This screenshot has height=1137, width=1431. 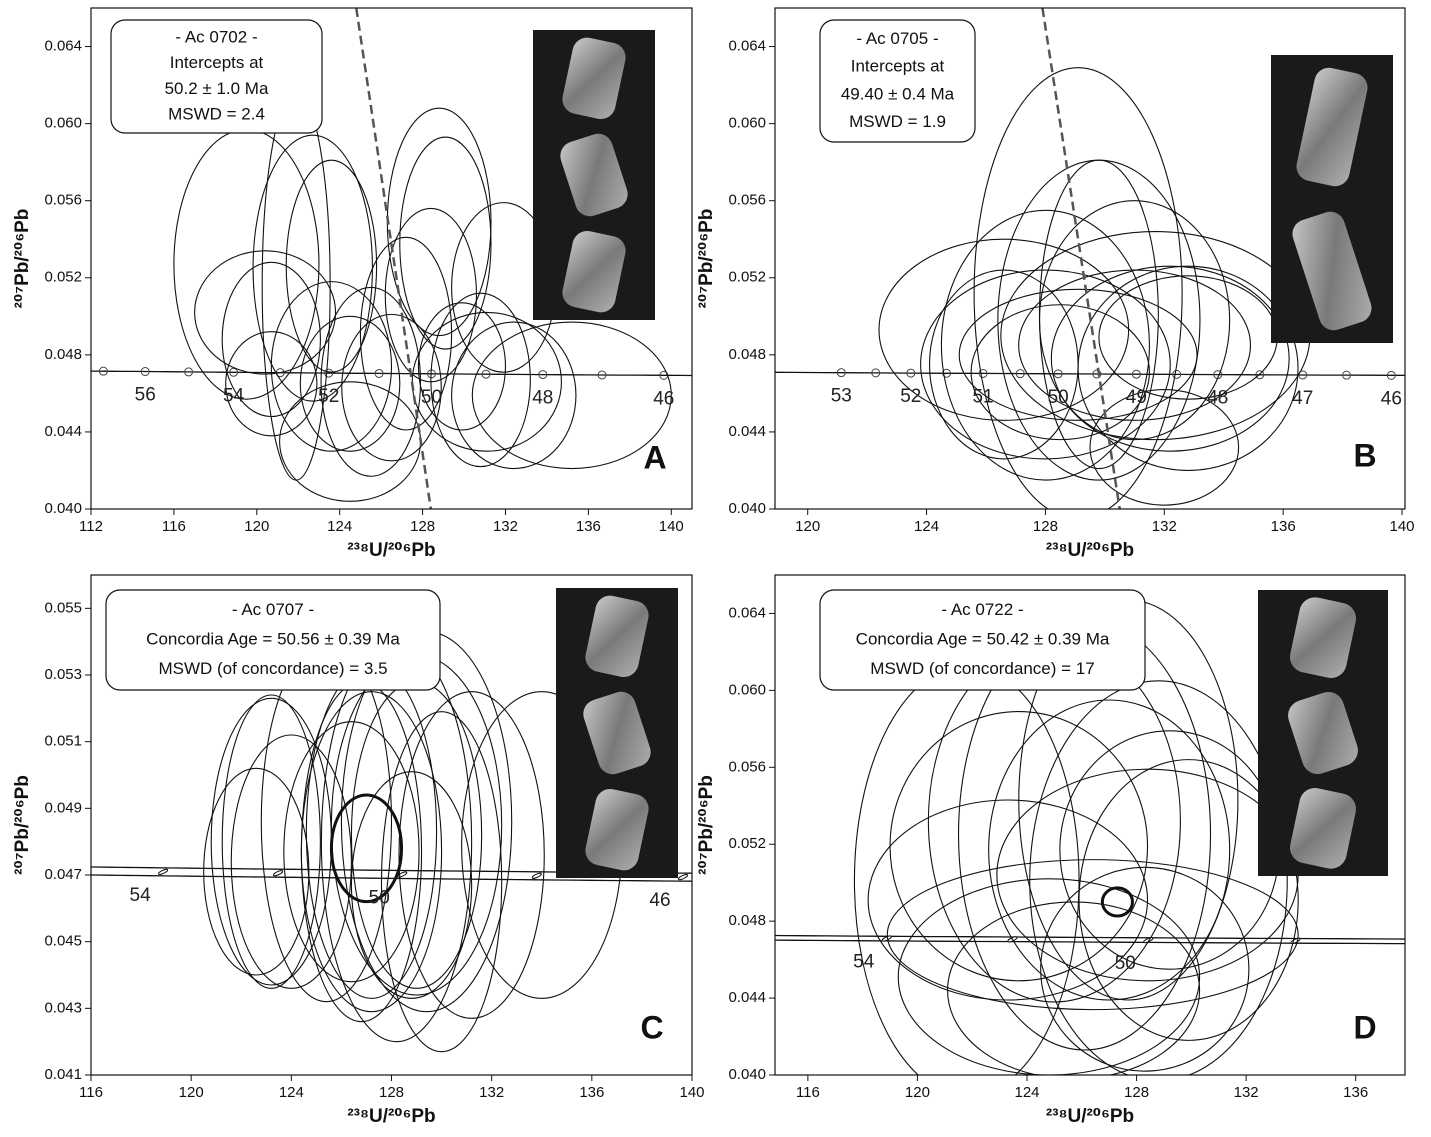 I want to click on age-label: 46, so click(x=663, y=398).